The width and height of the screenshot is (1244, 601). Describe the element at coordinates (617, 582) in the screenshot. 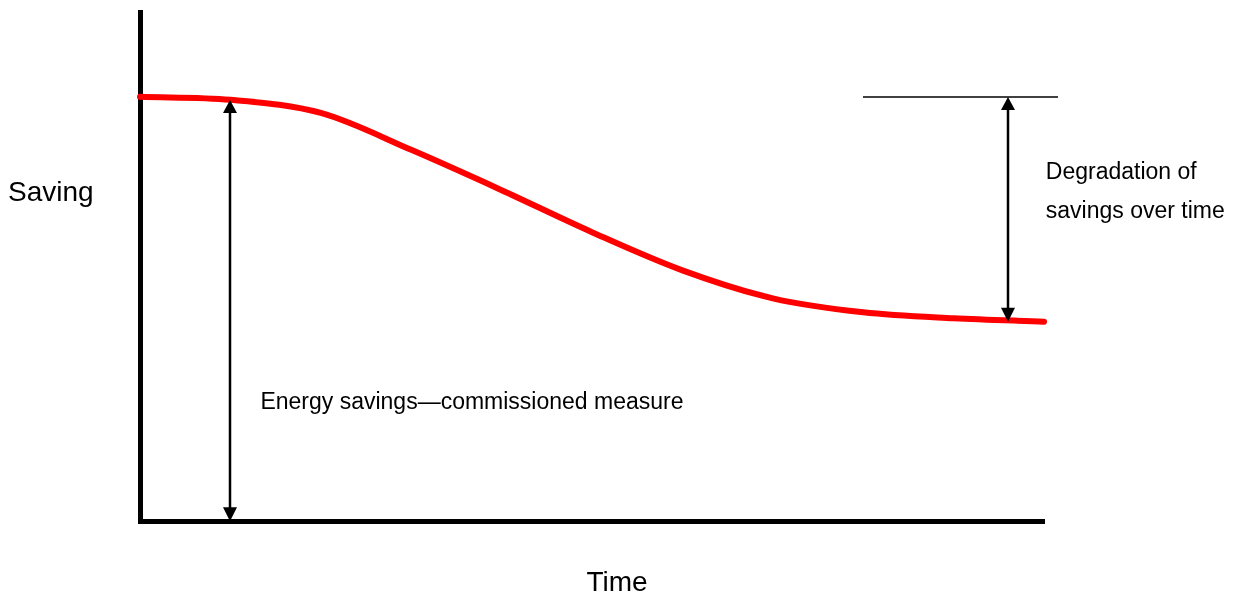

I see `x-axis-title: Time` at that location.